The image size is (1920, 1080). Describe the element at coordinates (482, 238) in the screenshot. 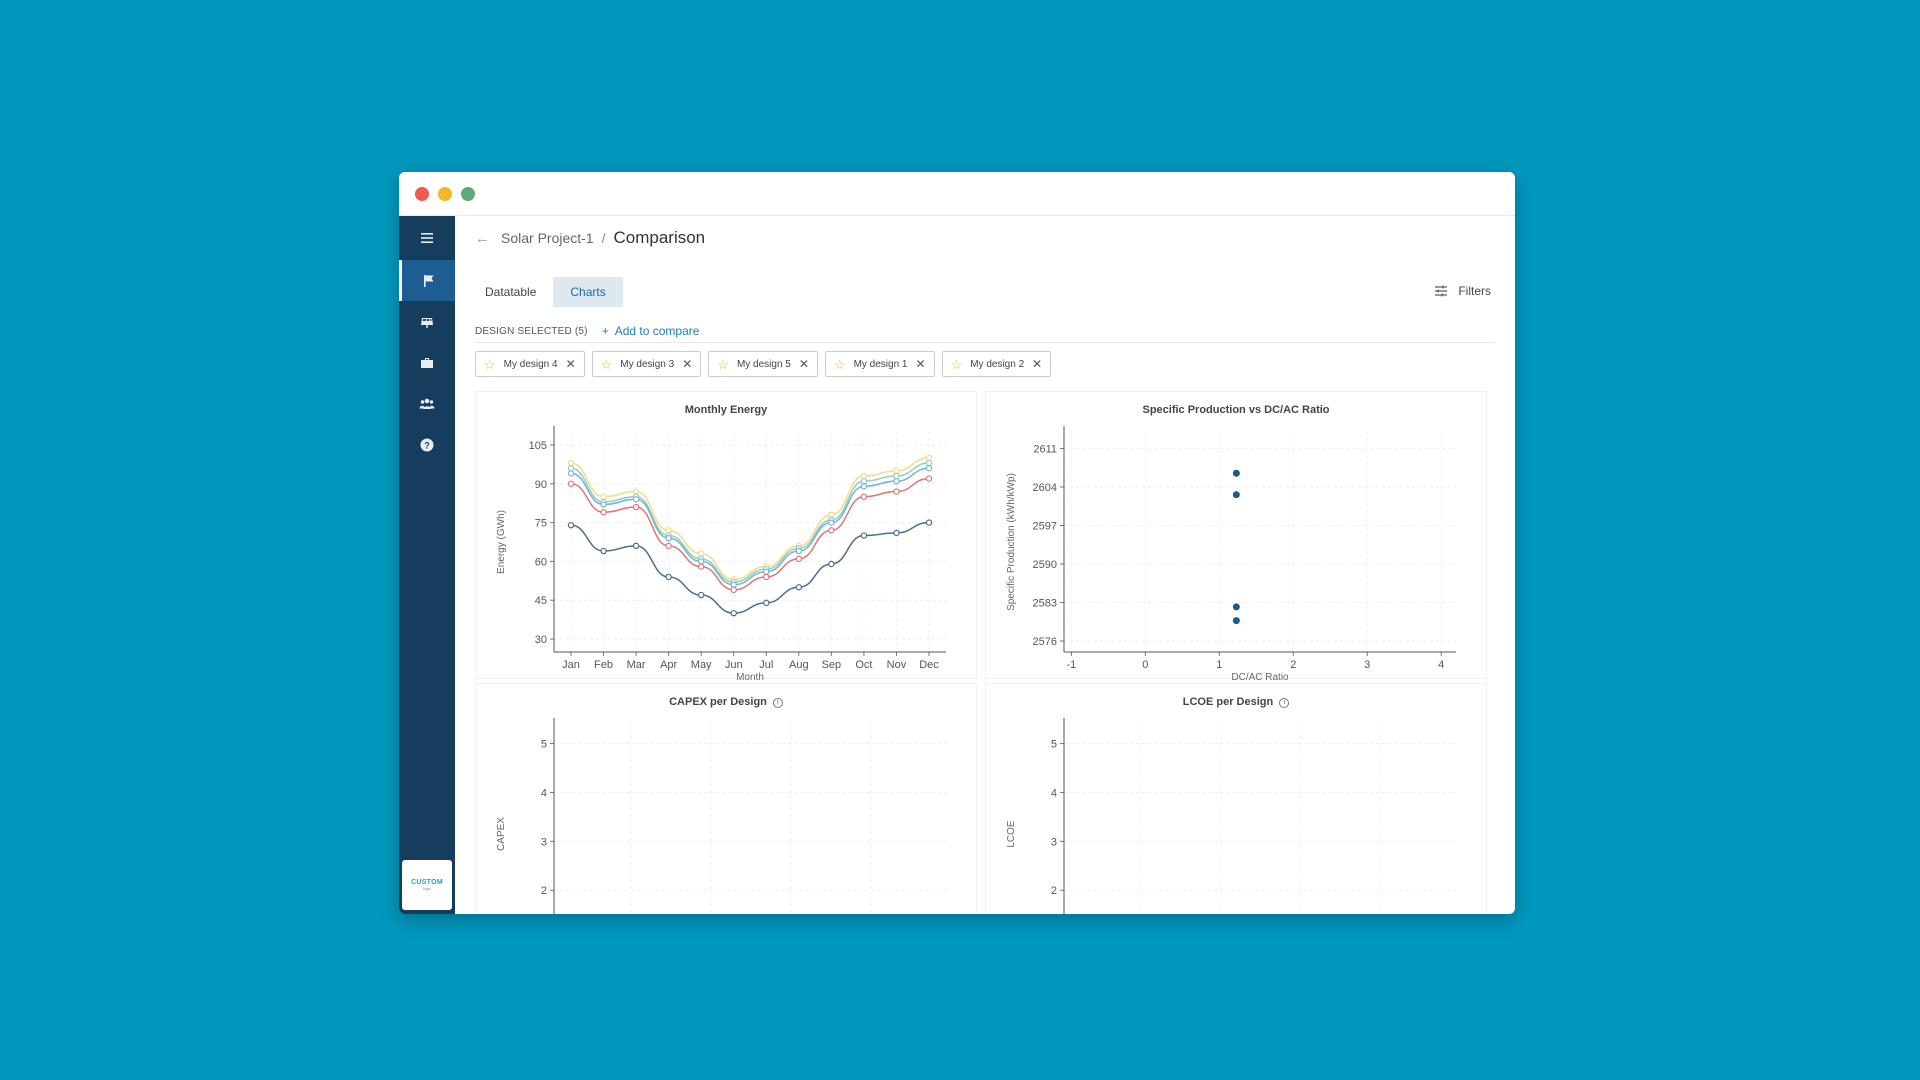

I see `back-arrow-icon: ←` at that location.